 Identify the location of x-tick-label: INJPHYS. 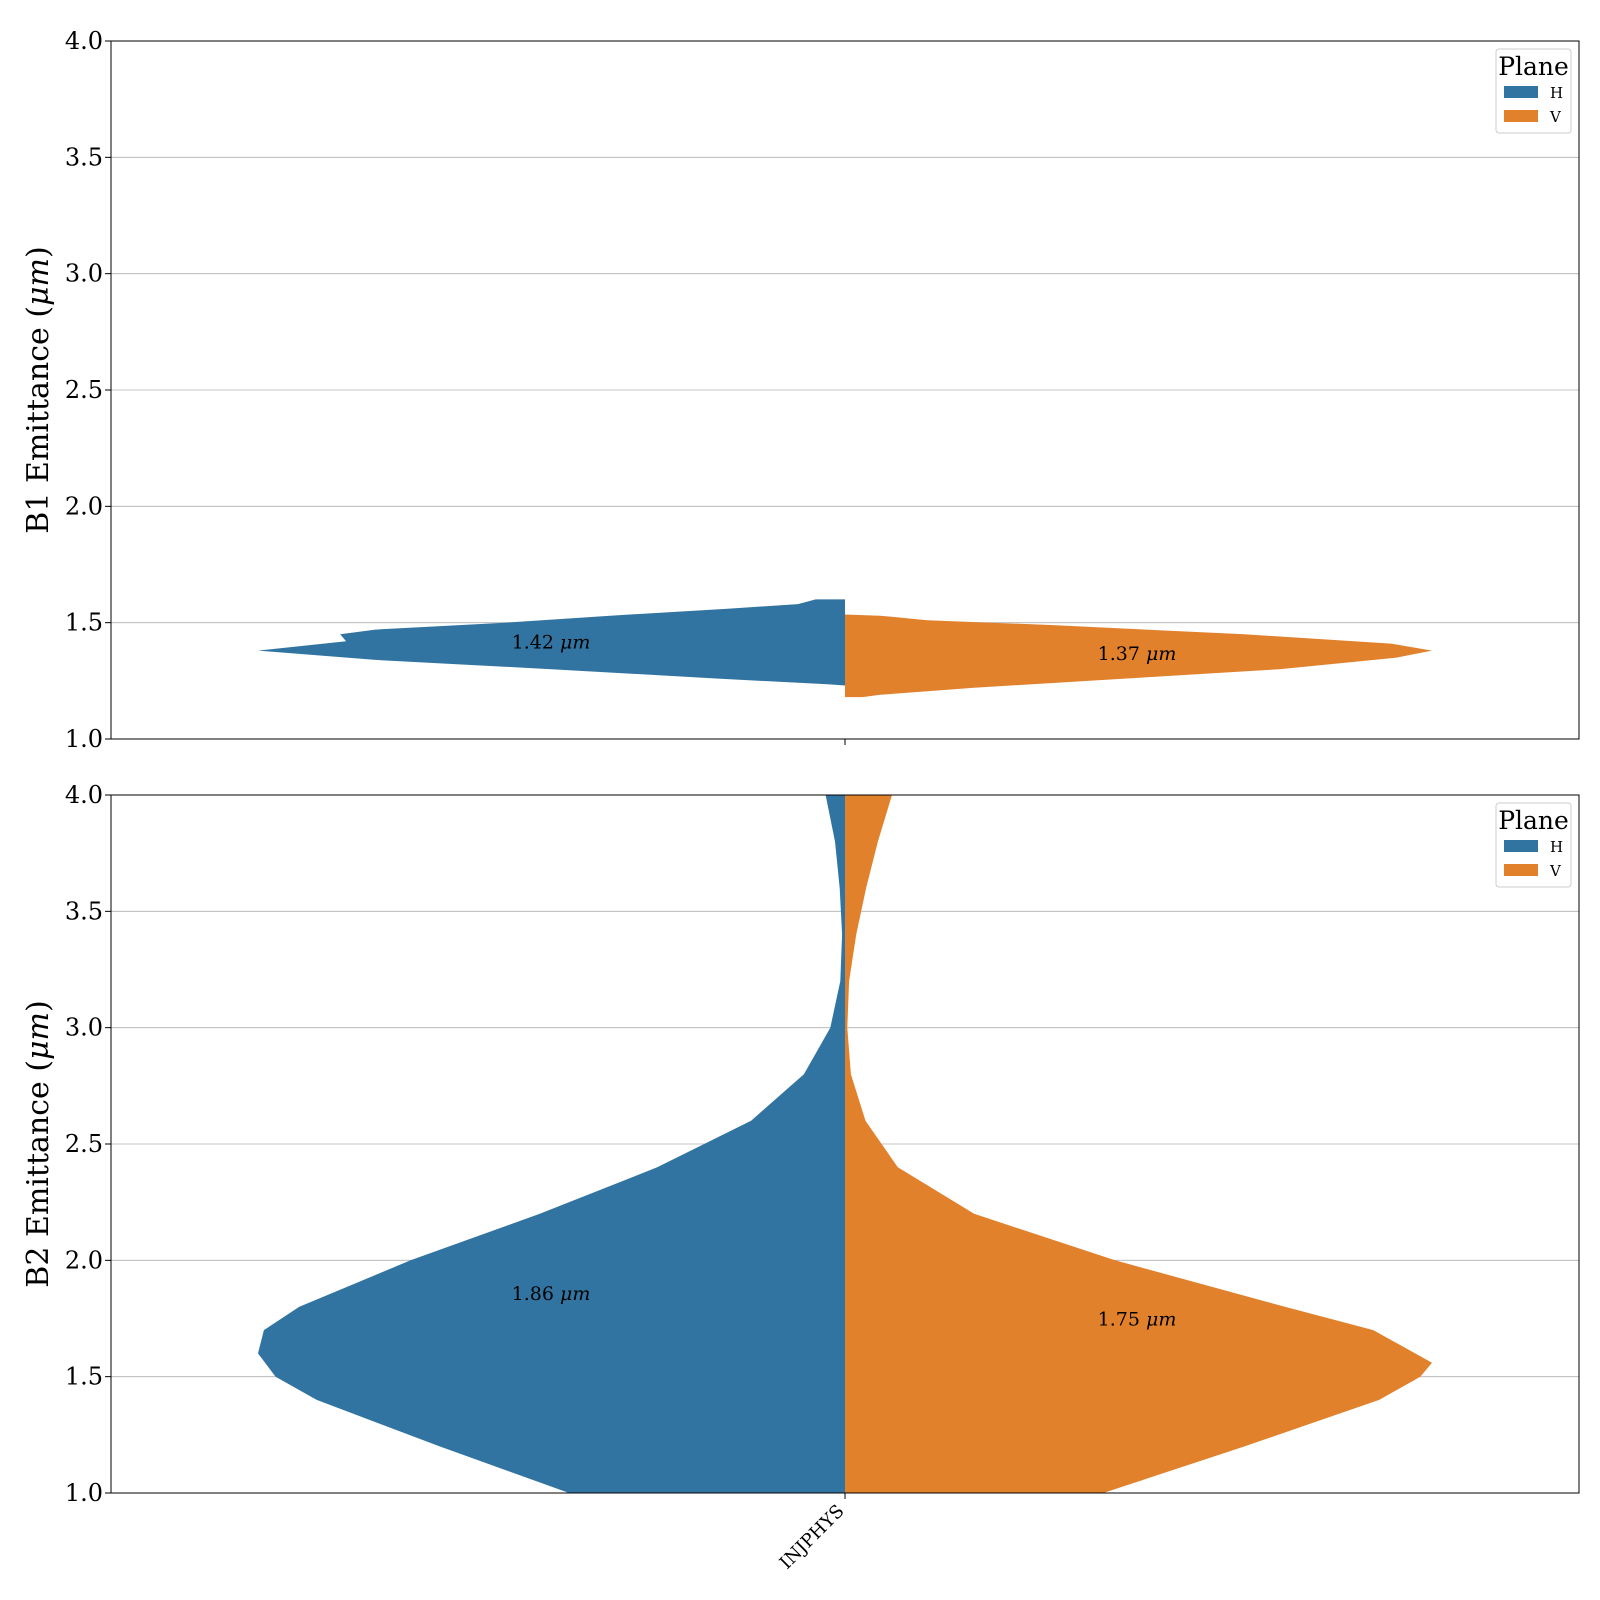
(812, 1537).